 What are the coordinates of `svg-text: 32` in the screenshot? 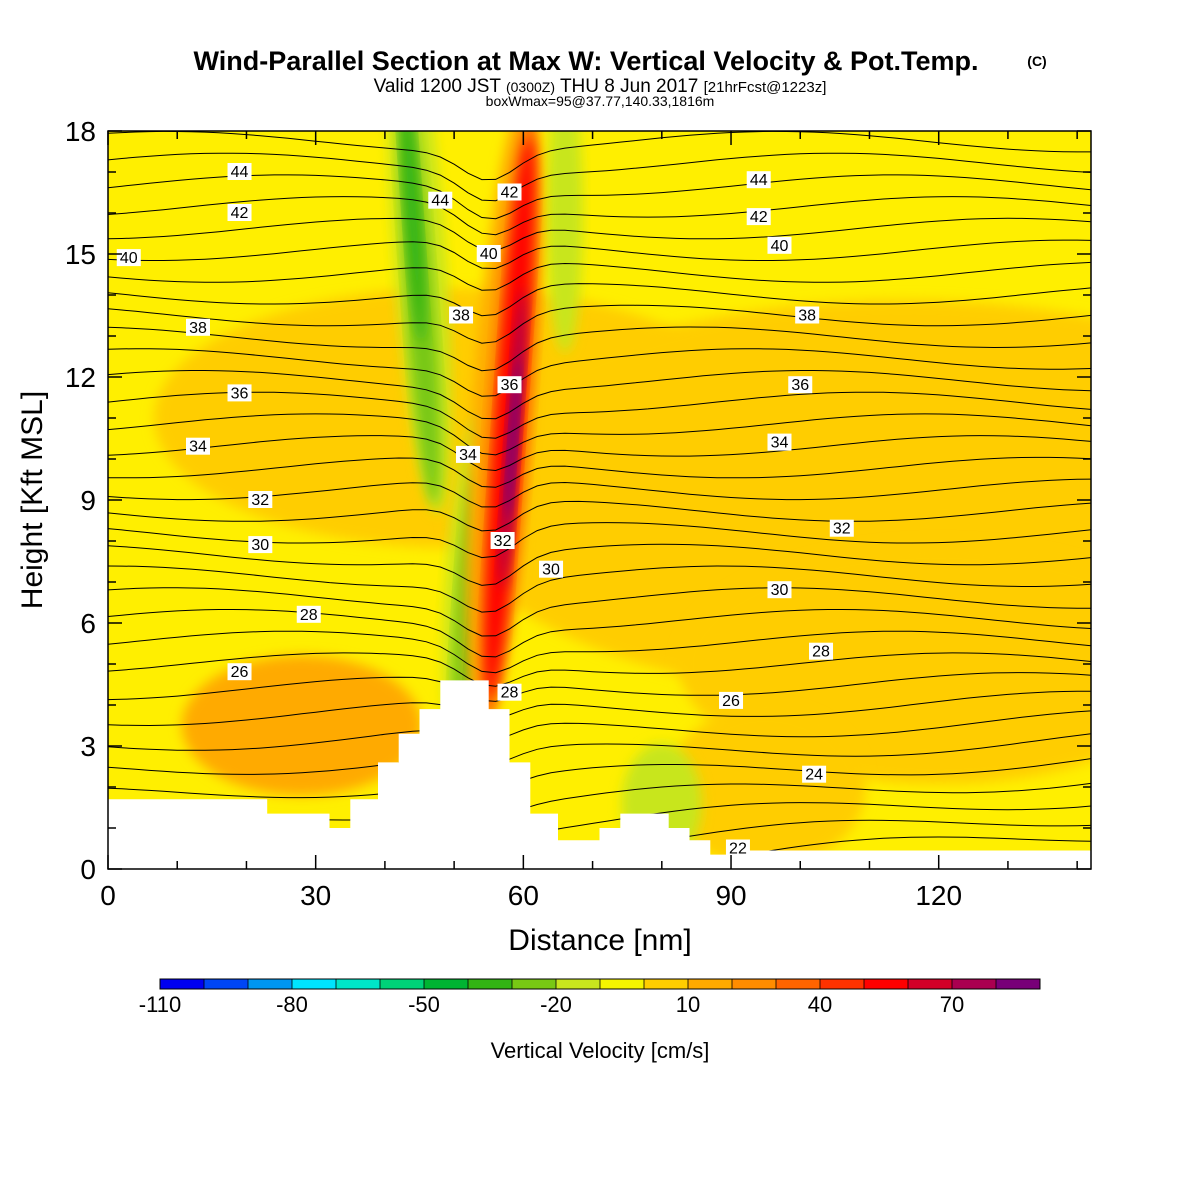 It's located at (503, 541).